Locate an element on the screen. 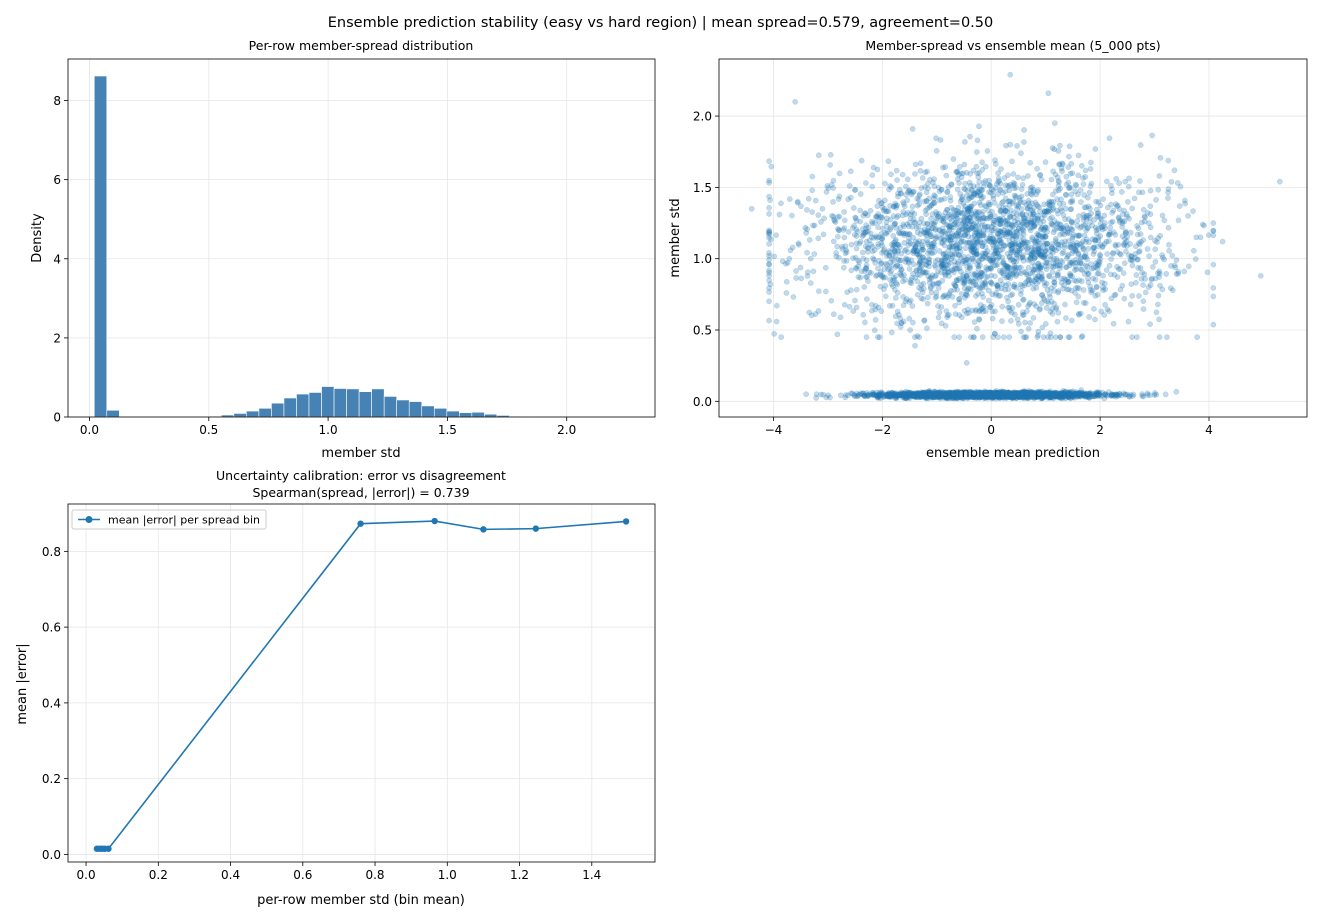  x-tick-label: 0.5 is located at coordinates (208, 430).